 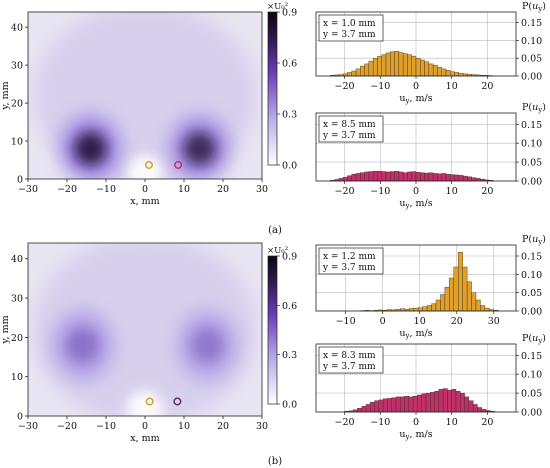 What do you see at coordinates (289, 166) in the screenshot?
I see `colorbar-tick-label: 0.0` at bounding box center [289, 166].